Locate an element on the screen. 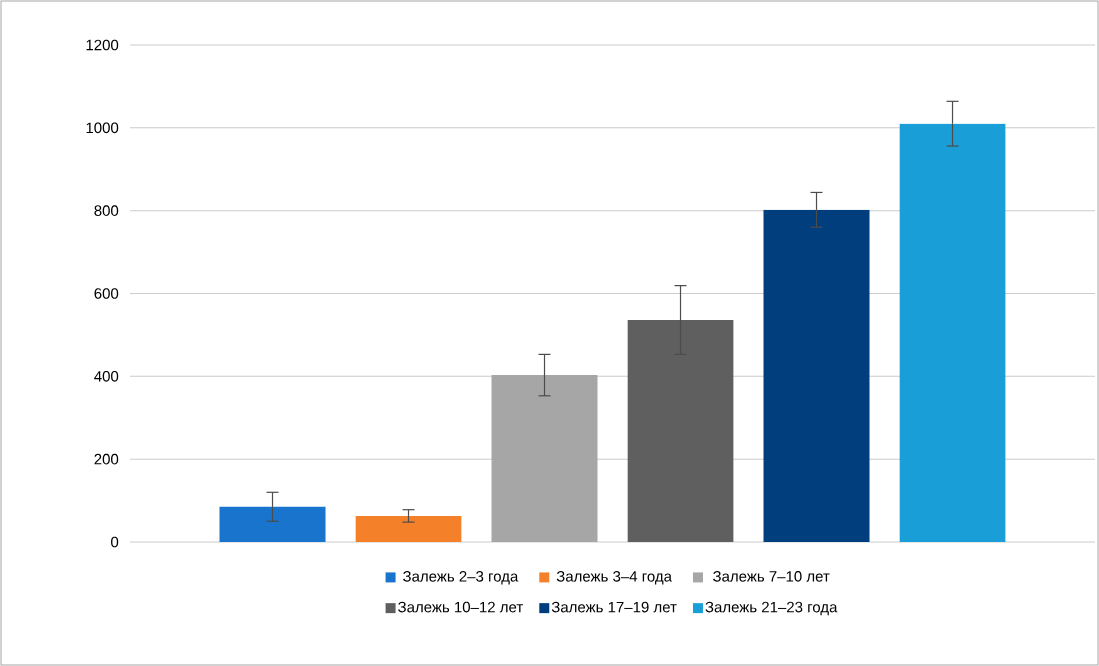 This screenshot has height=666, width=1099. y-tick-label: 400 is located at coordinates (106, 376).